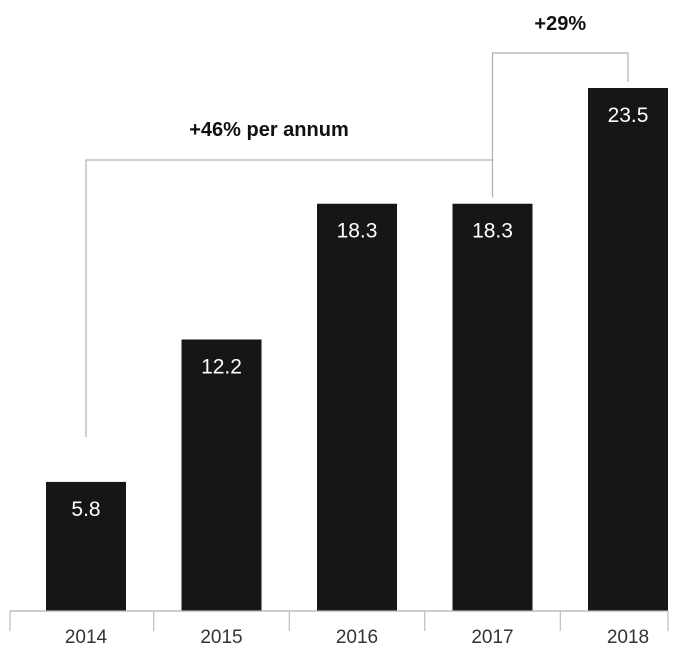  I want to click on annotation-bracket-29-percent, so click(560, 106).